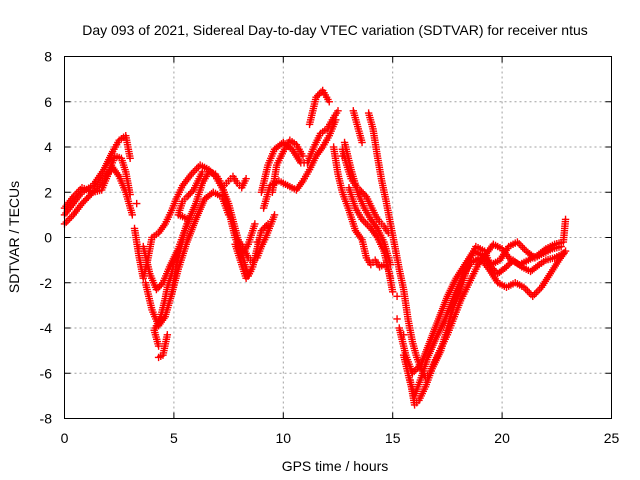  Describe the element at coordinates (14, 237) in the screenshot. I see `y-axis-label: SDTVAR / TECUs` at that location.